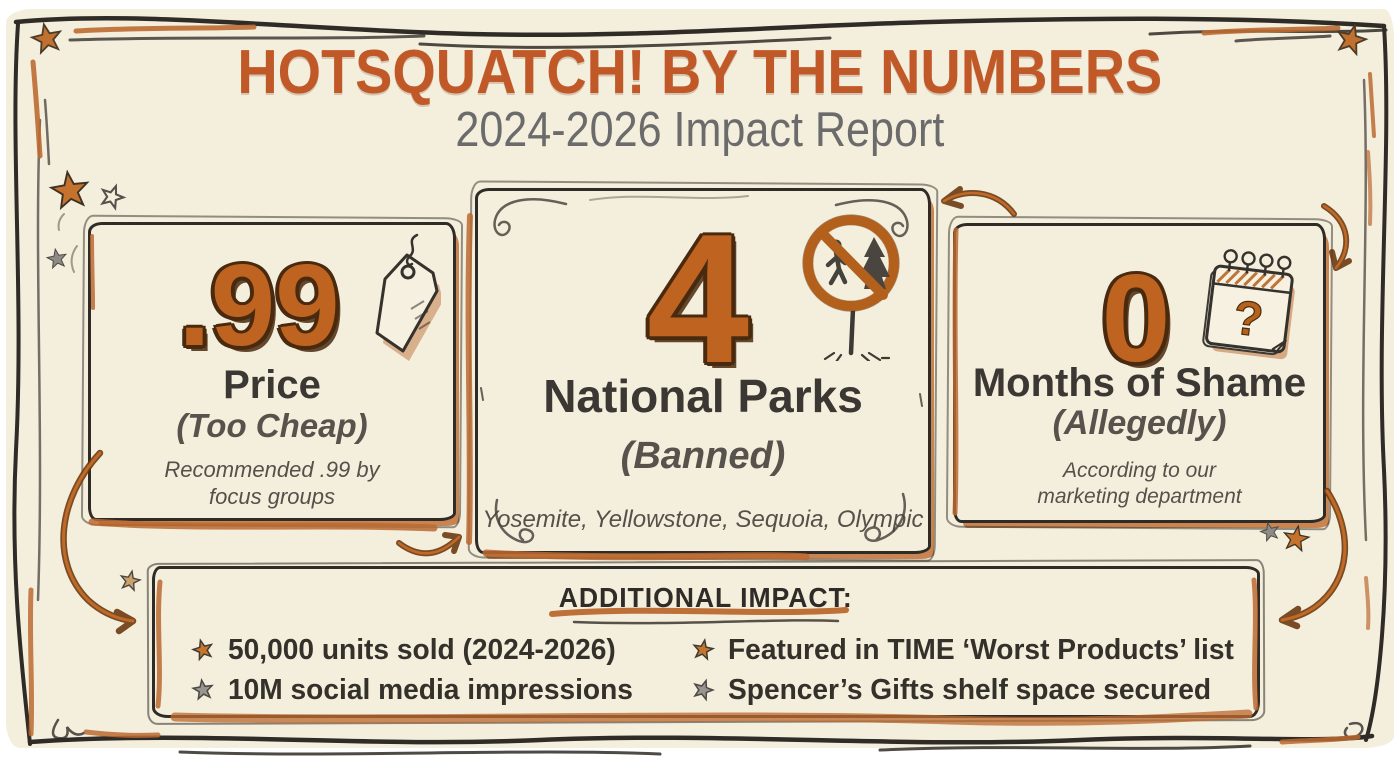 This screenshot has height=763, width=1400. What do you see at coordinates (703, 456) in the screenshot?
I see `parks-sublabel: (Banned)` at bounding box center [703, 456].